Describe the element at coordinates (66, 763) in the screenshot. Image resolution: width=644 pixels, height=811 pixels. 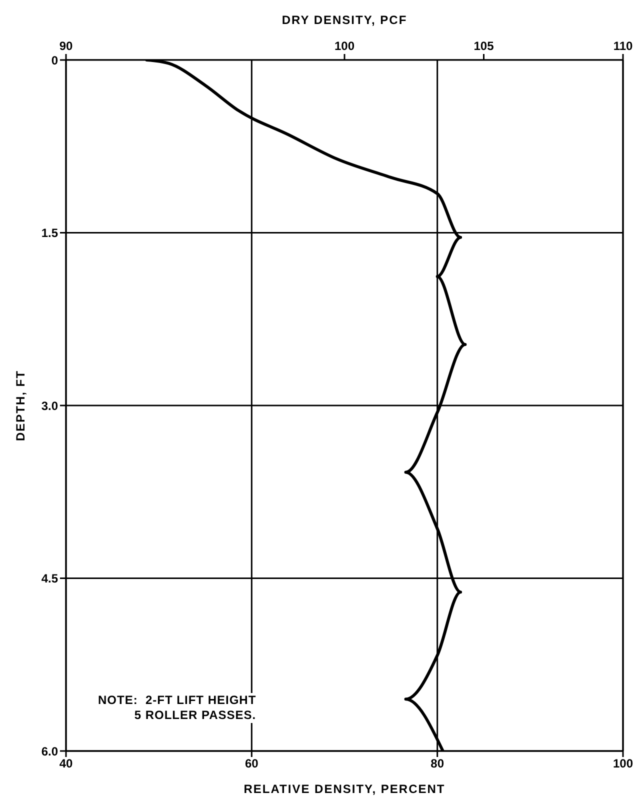
I see `x-tick-label: 40` at that location.